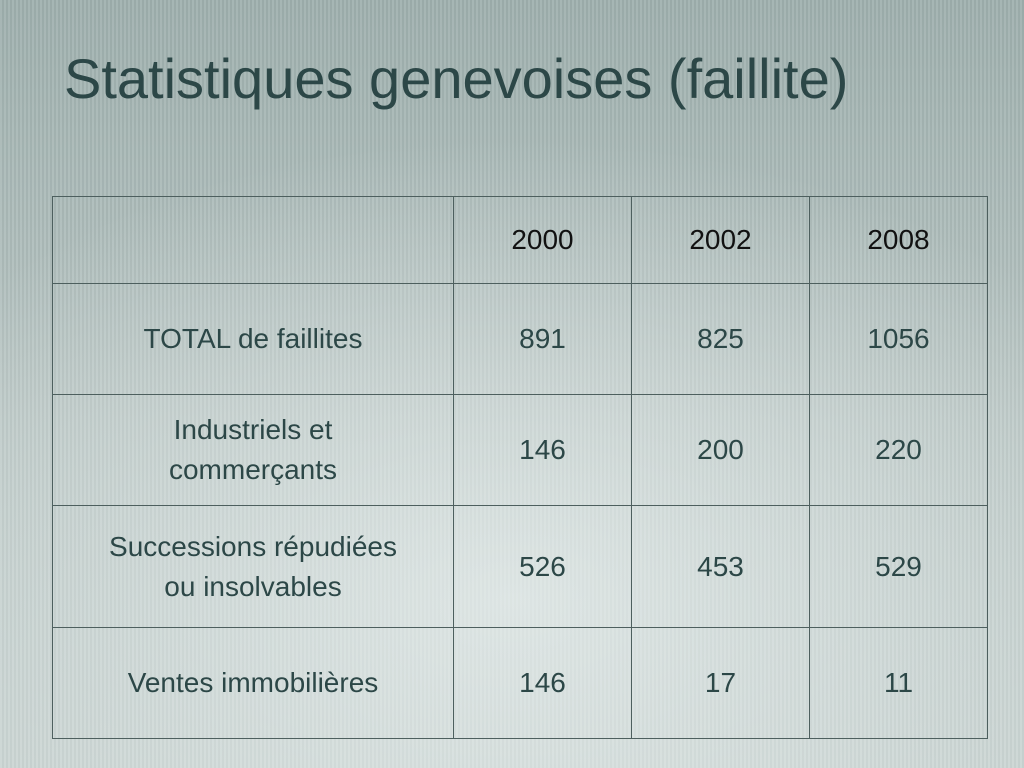 The width and height of the screenshot is (1024, 768). I want to click on header-cell-year: 2008, so click(898, 240).